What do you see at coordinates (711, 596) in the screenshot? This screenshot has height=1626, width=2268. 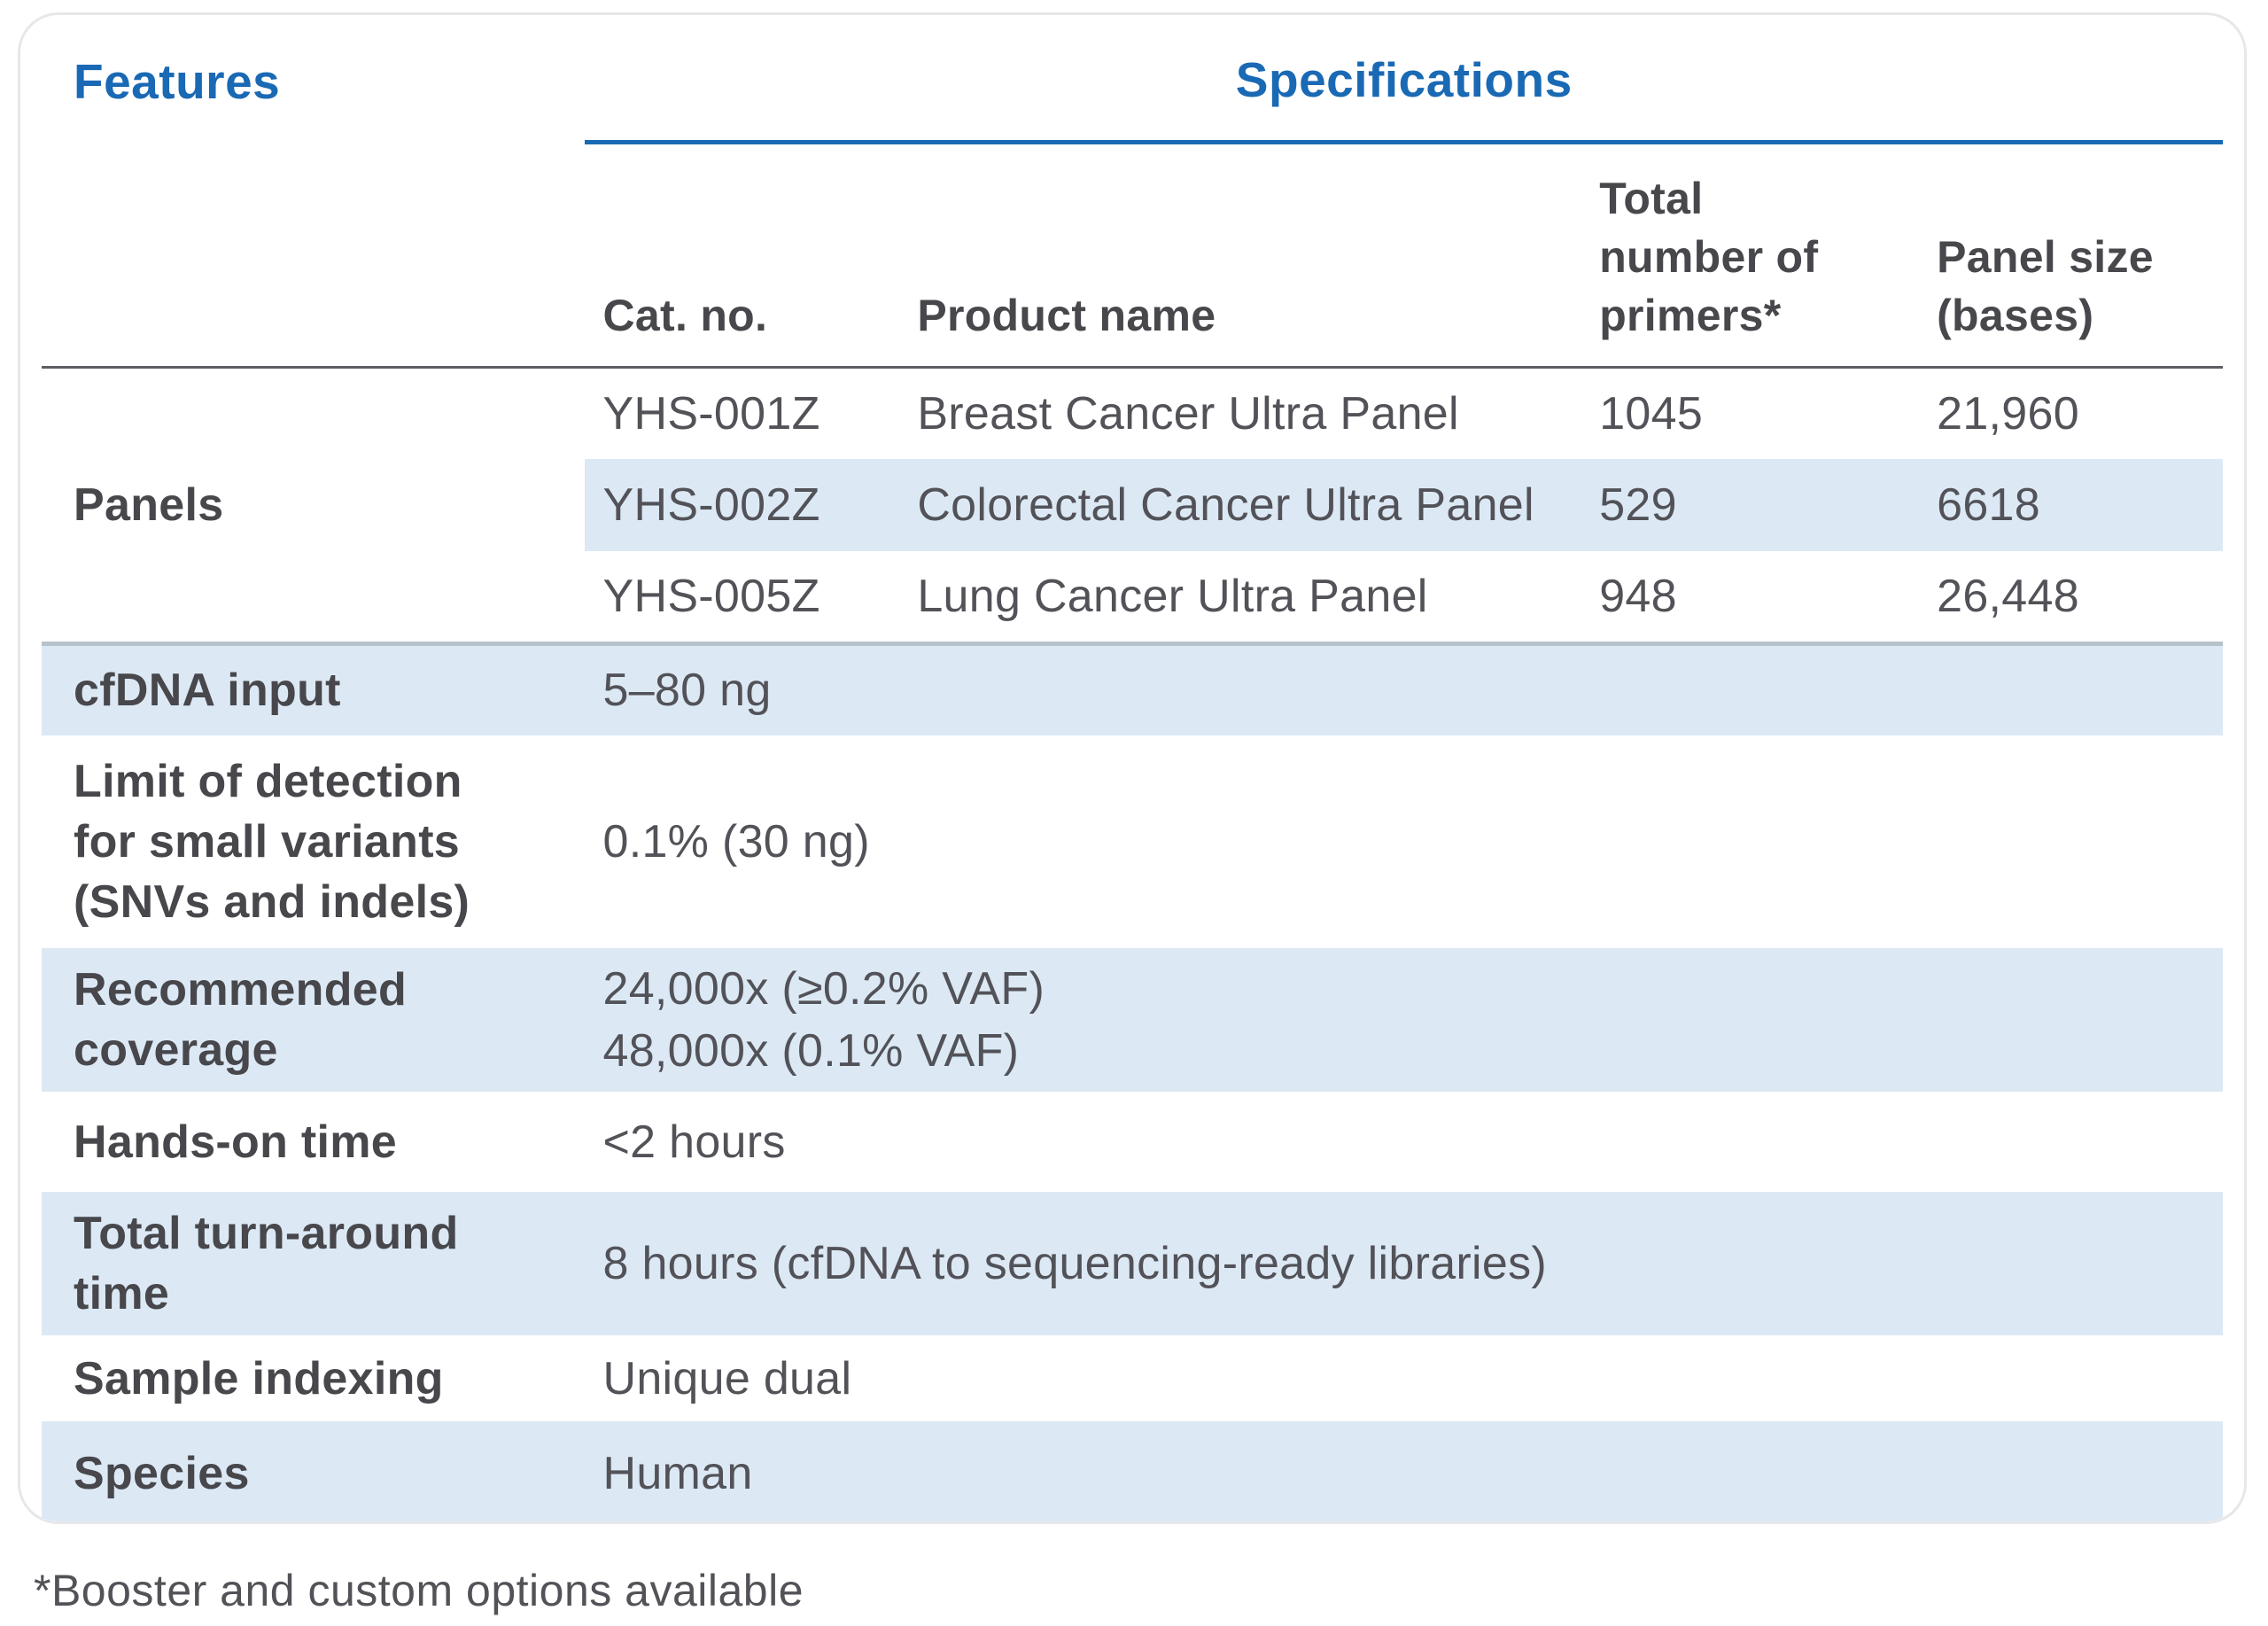 I see `cat-no-cell: YHS-005Z` at bounding box center [711, 596].